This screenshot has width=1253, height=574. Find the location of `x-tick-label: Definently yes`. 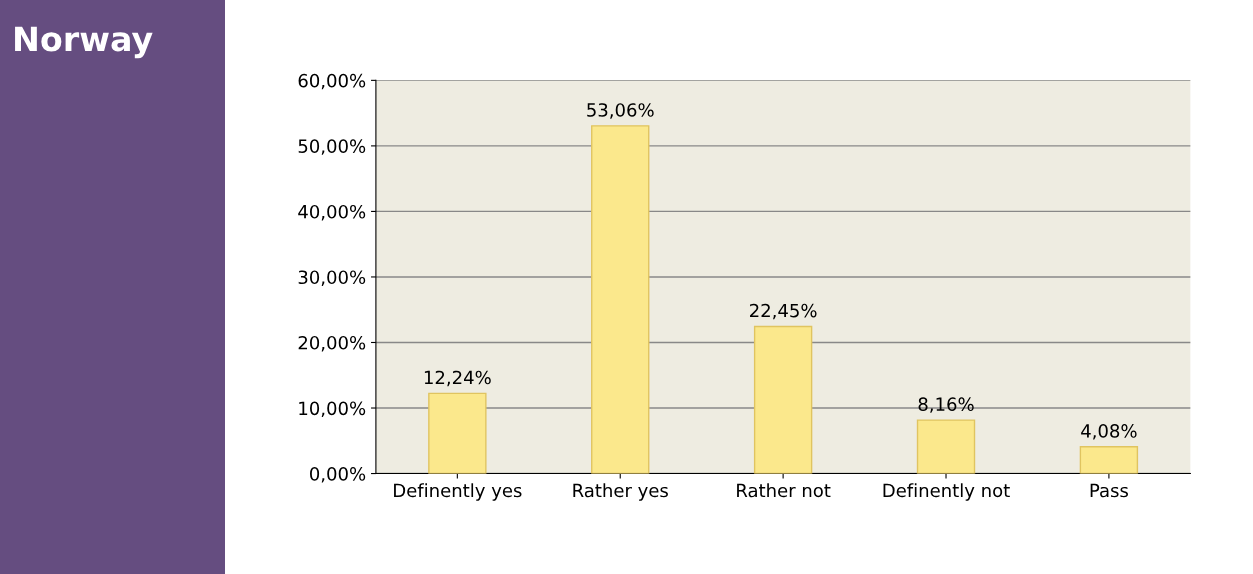

x-tick-label: Definently yes is located at coordinates (458, 492).